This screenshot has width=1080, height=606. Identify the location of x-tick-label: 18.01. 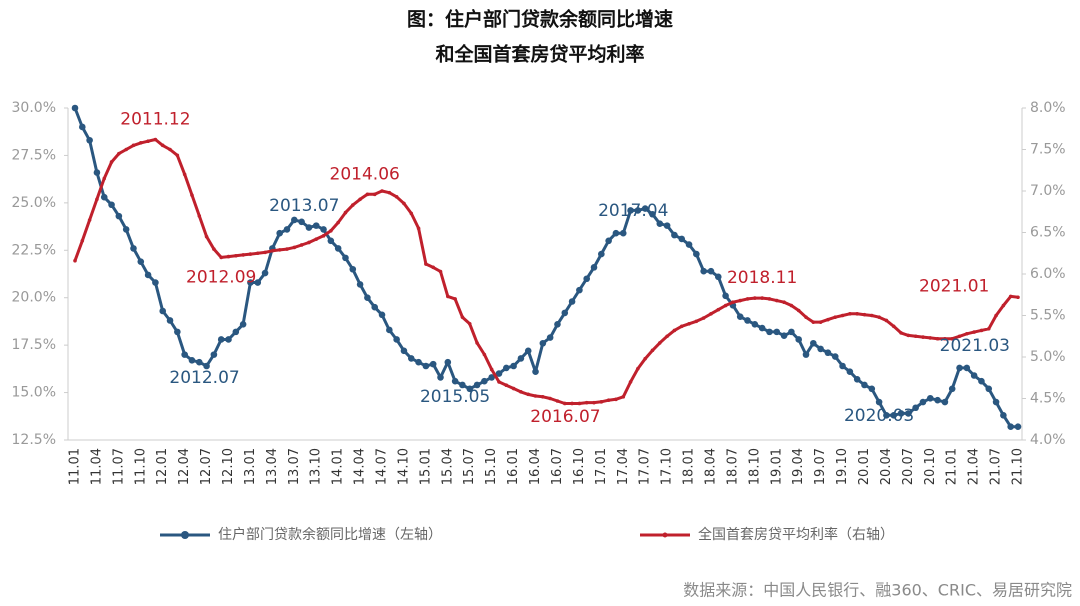
(689, 466).